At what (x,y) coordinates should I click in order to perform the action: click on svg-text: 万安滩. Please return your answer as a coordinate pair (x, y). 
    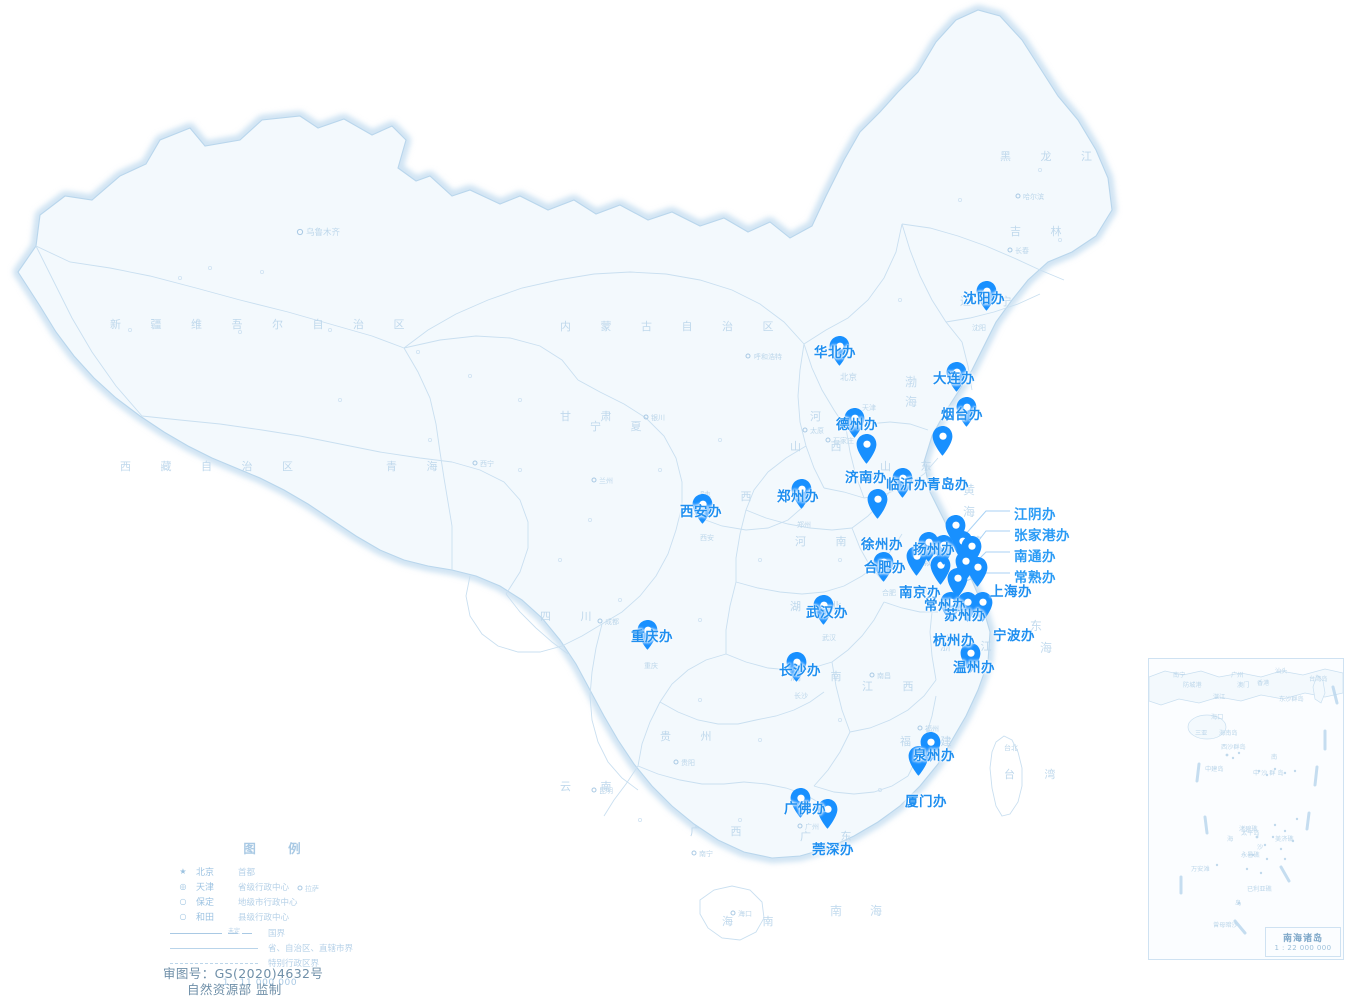
    Looking at the image, I should click on (1200, 869).